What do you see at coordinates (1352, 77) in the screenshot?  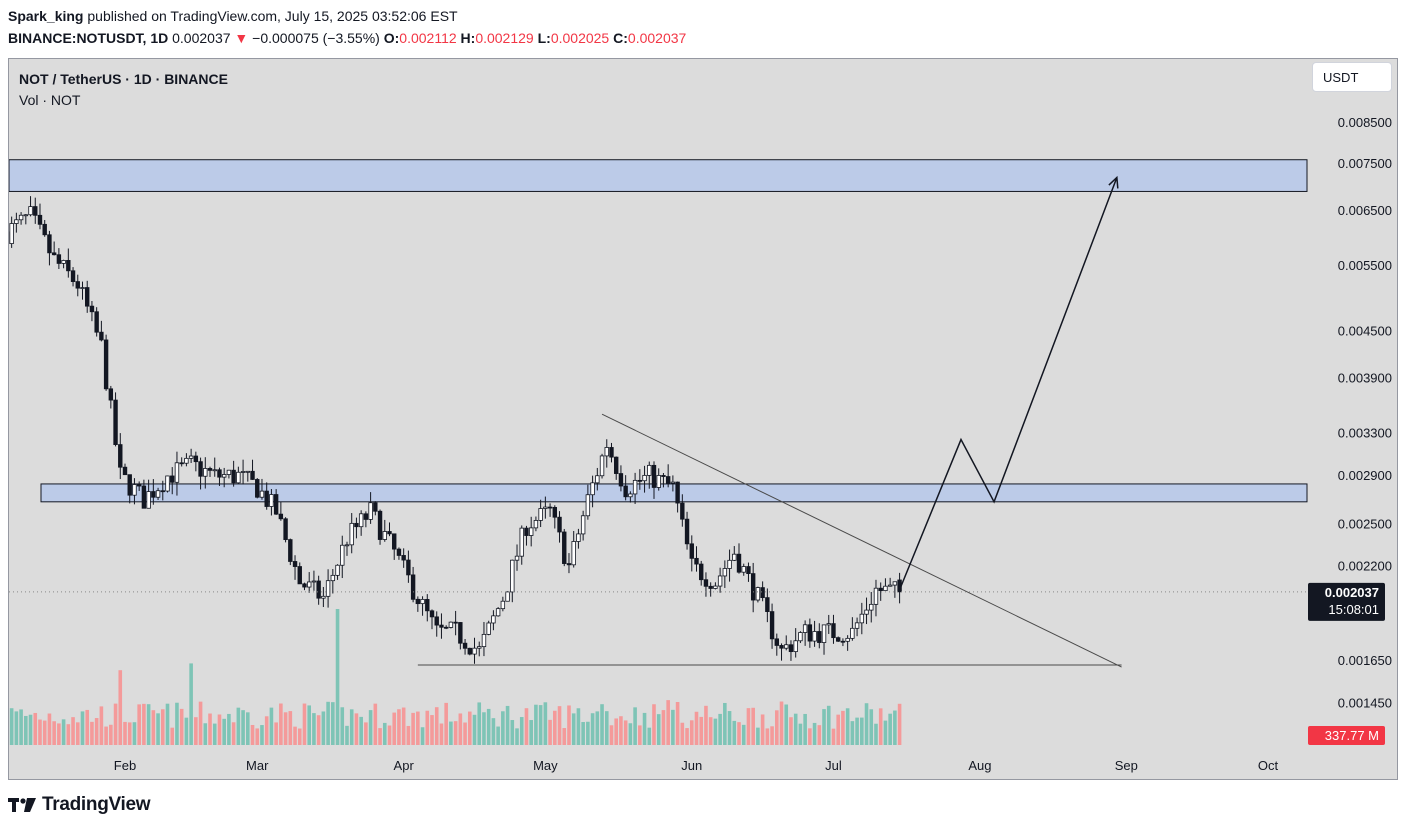 I see `currency-unit-button: USDT` at bounding box center [1352, 77].